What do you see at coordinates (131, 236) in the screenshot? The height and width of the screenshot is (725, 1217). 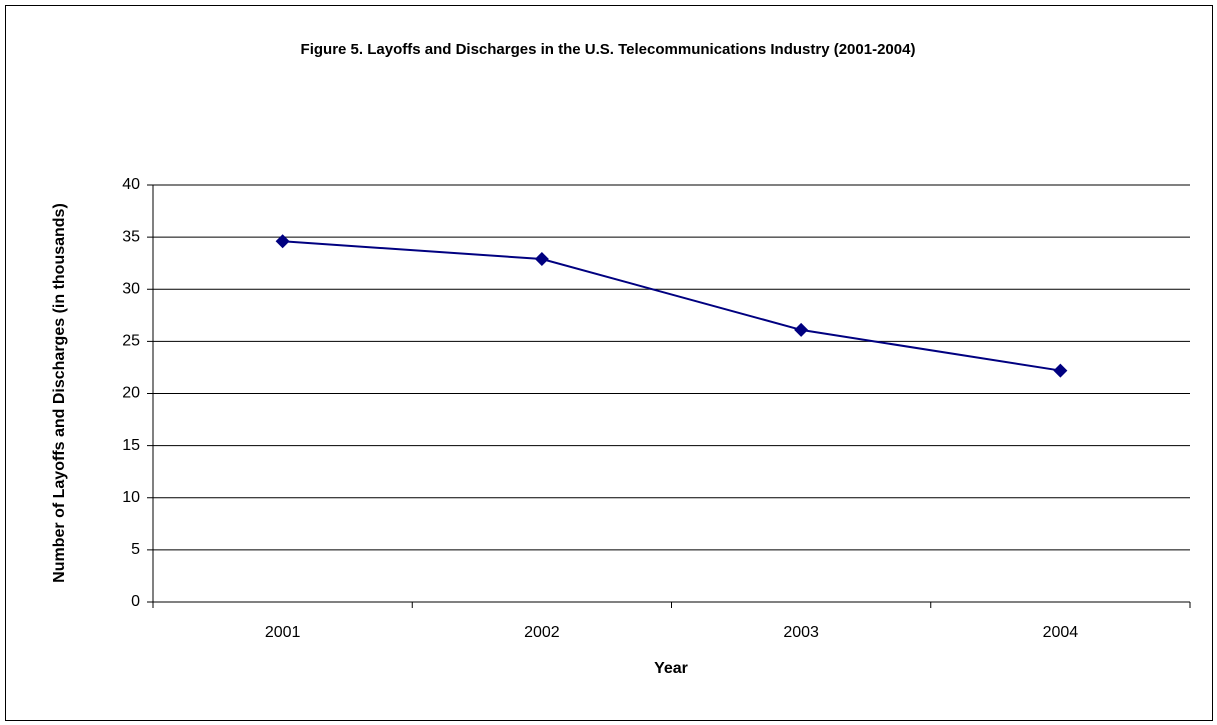 I see `y-tick-label: 35` at bounding box center [131, 236].